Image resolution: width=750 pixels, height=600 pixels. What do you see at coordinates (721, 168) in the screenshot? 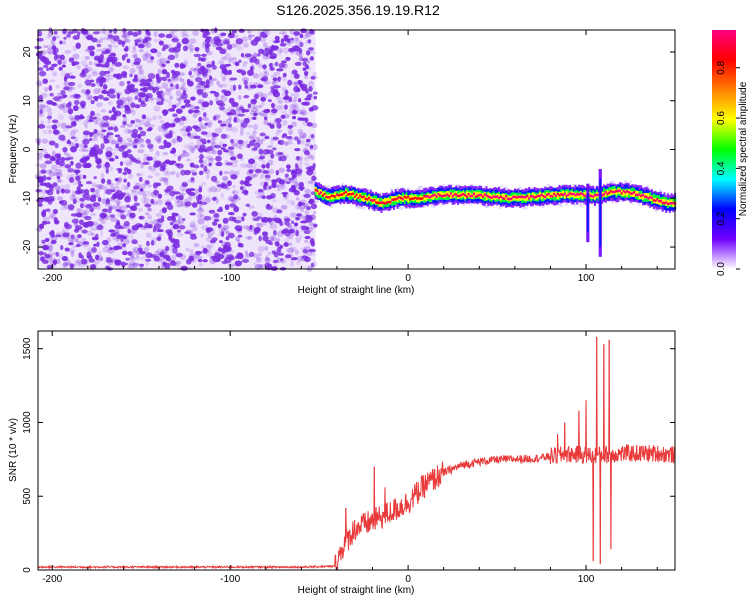
I see `colorbar-tick-label: 0.4` at bounding box center [721, 168].